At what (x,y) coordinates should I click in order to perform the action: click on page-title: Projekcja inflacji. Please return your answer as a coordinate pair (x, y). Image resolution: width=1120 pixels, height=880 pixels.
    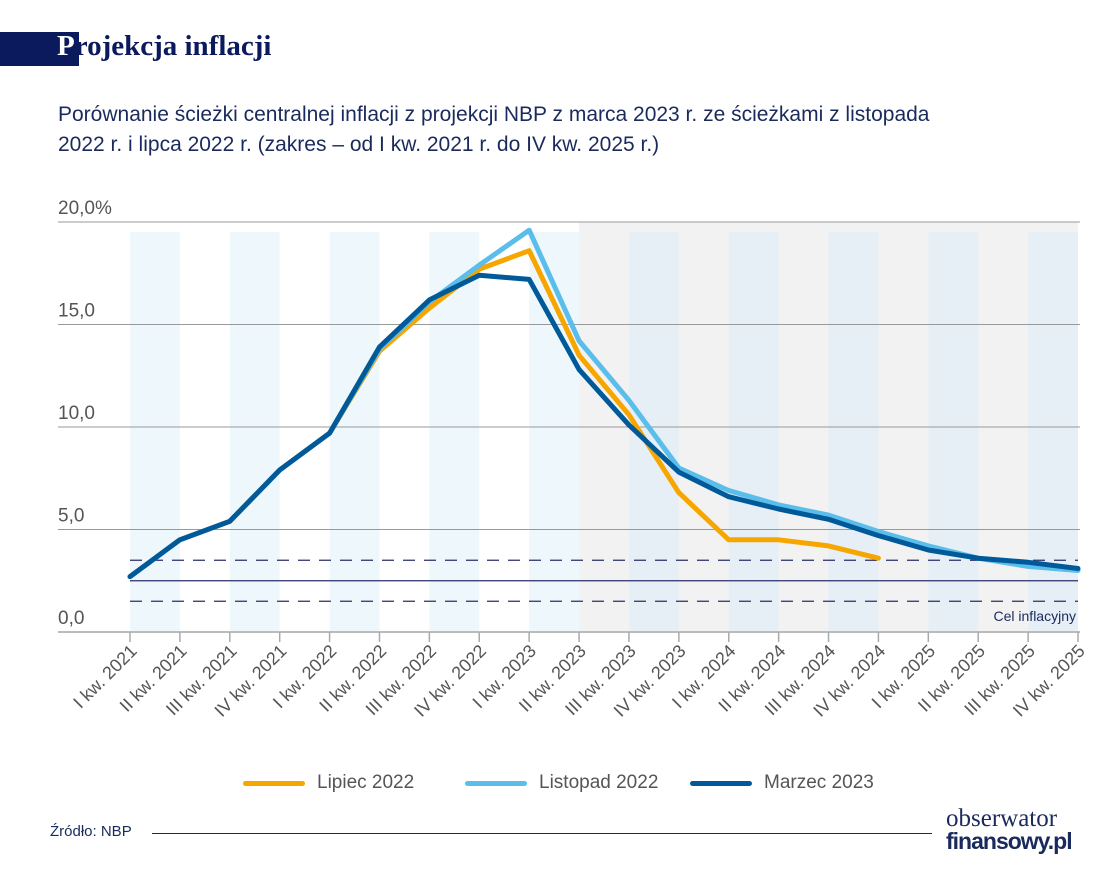
    Looking at the image, I should click on (164, 46).